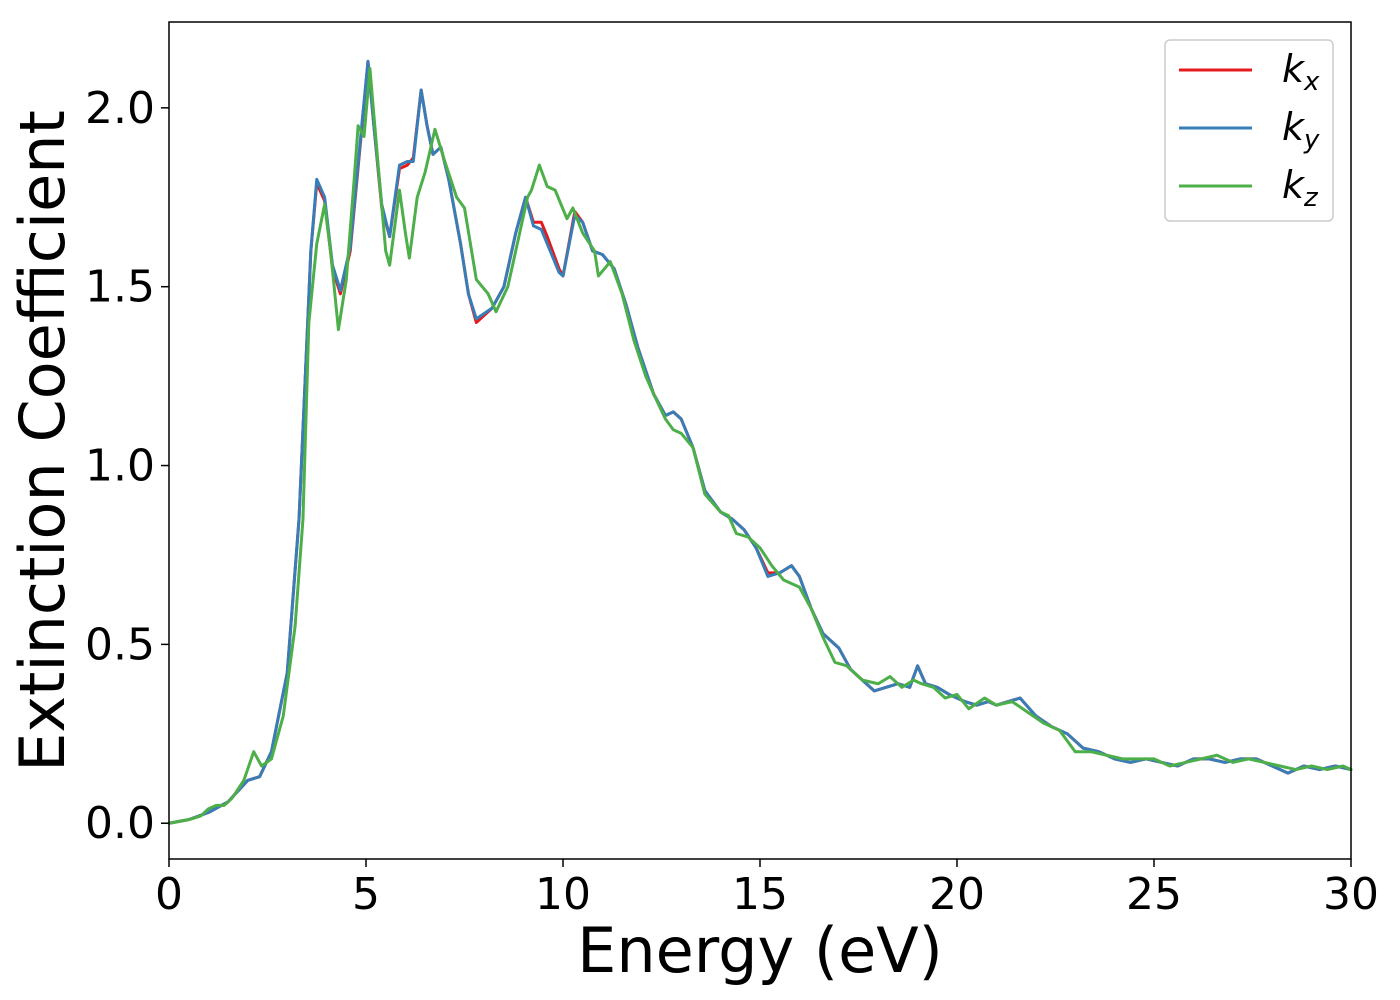  Describe the element at coordinates (120, 466) in the screenshot. I see `y-tick-label: 1.0` at that location.